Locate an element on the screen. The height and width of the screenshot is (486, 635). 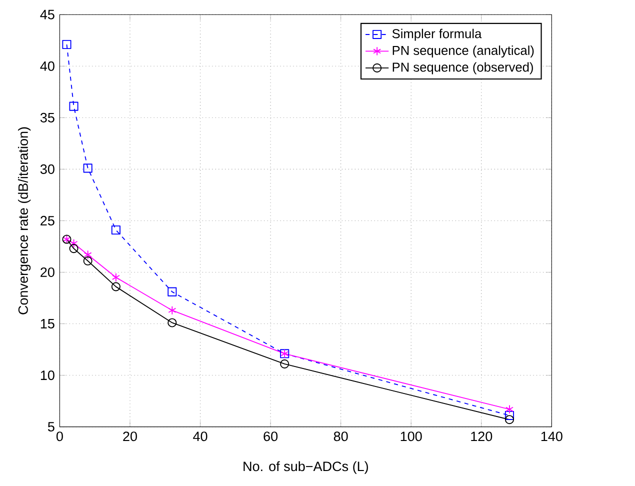
x-tick-label: 40 is located at coordinates (200, 436).